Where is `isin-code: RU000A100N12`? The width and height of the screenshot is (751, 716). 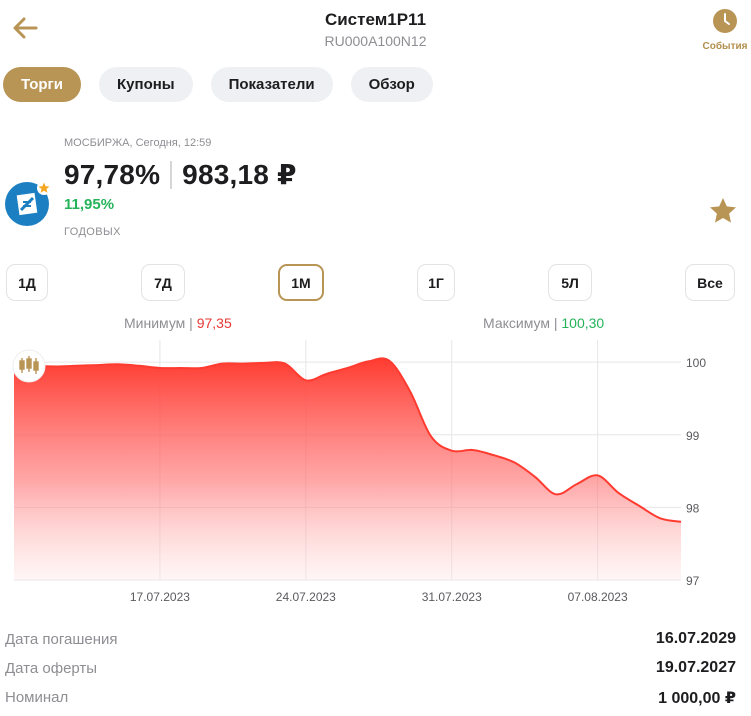
isin-code: RU000A100N12 is located at coordinates (375, 41).